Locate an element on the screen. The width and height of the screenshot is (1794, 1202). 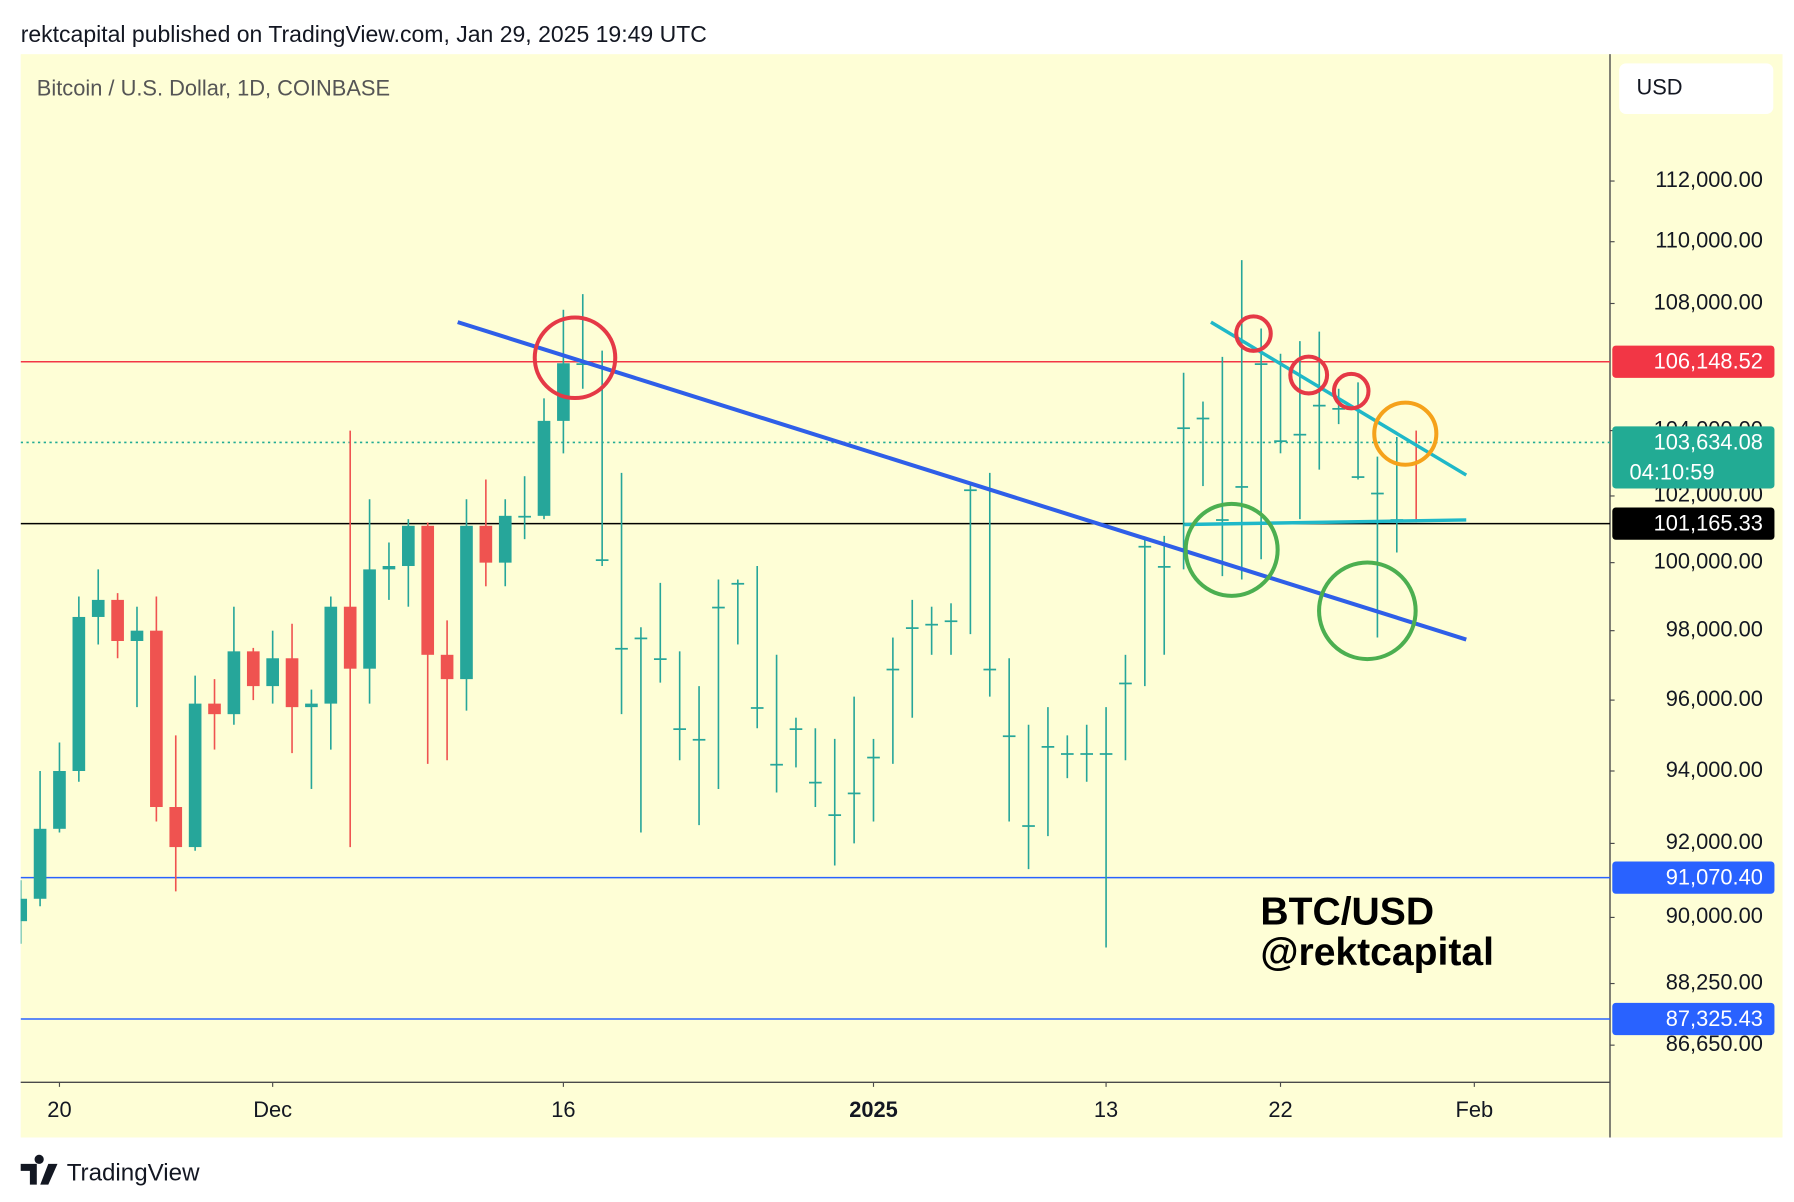
y-tick-label: 92,000.00 is located at coordinates (1714, 841).